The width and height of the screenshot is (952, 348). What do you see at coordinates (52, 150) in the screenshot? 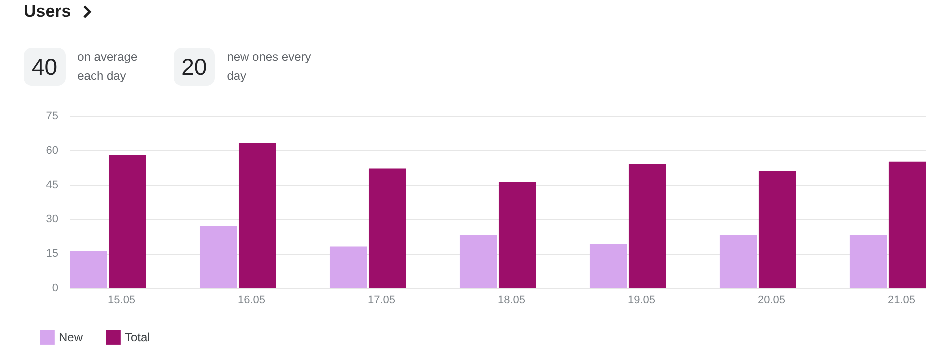
I see `y-tick-label: 60` at bounding box center [52, 150].